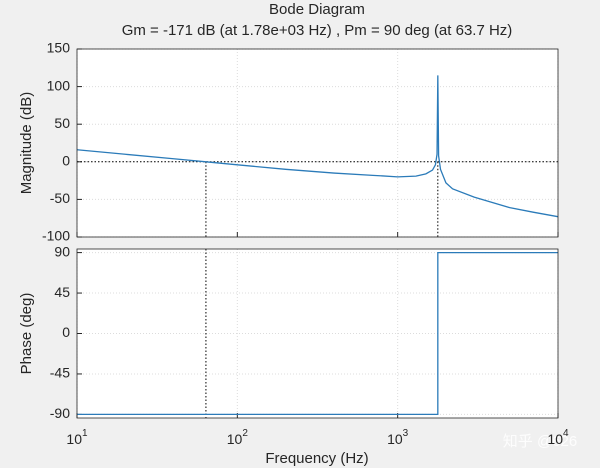 The height and width of the screenshot is (468, 600). Describe the element at coordinates (60, 373) in the screenshot. I see `y-tick-label: -45` at that location.